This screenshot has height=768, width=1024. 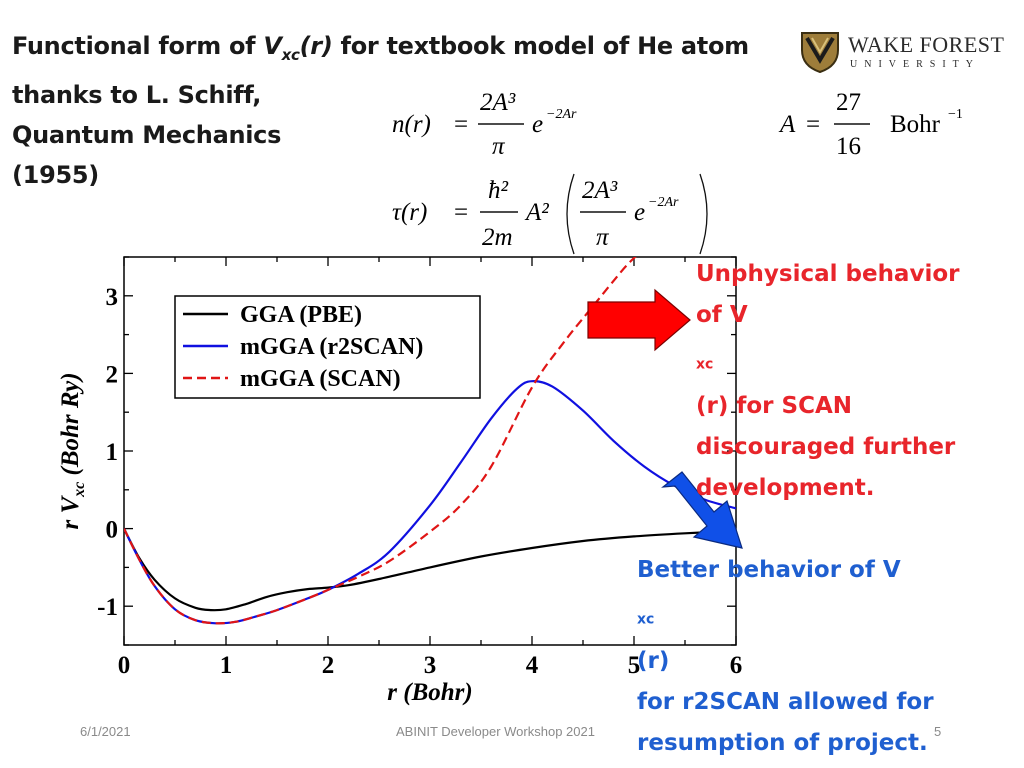 I want to click on red-arrow-icon, so click(x=639, y=320).